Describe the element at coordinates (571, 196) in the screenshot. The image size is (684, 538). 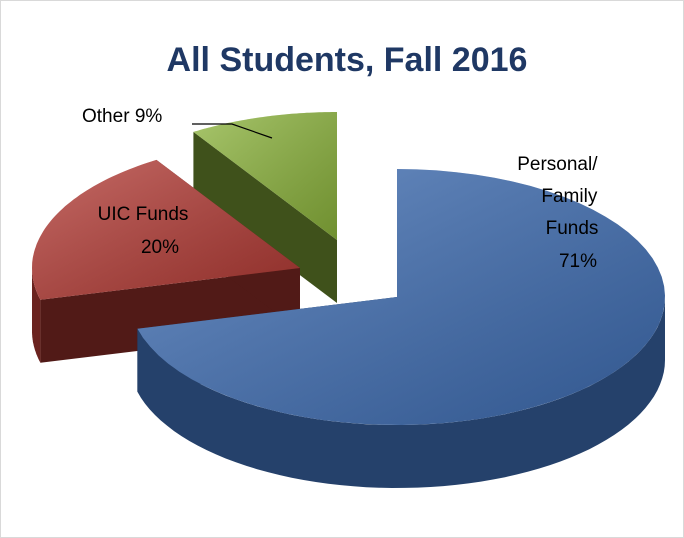
I see `category-label-line: Family` at that location.